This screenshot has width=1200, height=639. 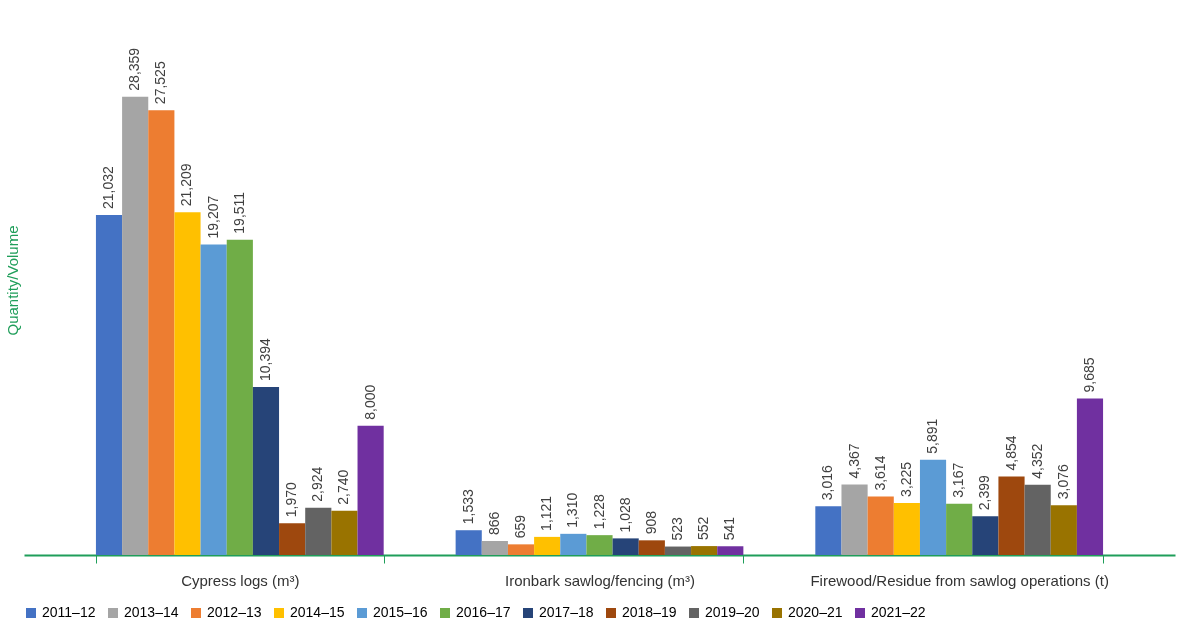 I want to click on data-label: 4,854, so click(x=1010, y=453).